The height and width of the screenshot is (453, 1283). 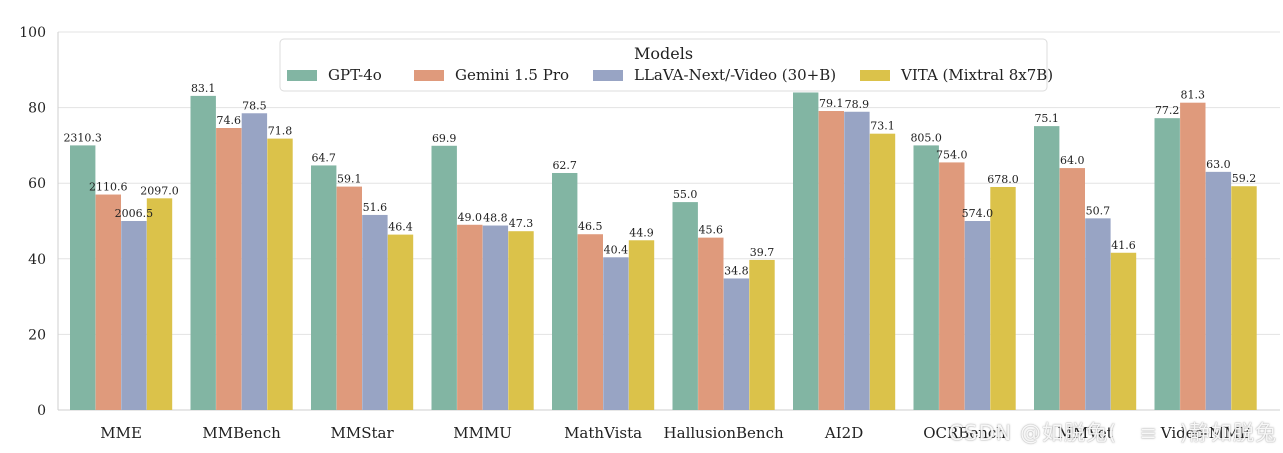 What do you see at coordinates (1072, 160) in the screenshot?
I see `bar-value-label: 64.0` at bounding box center [1072, 160].